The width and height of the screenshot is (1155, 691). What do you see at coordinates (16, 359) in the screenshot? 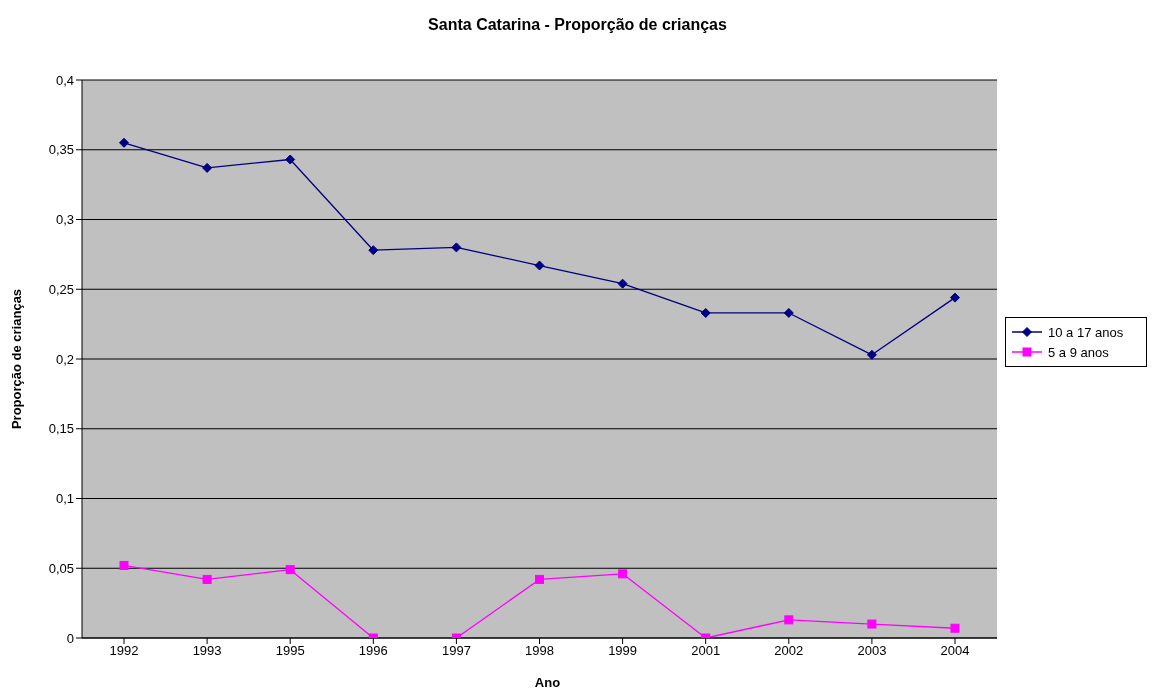
I see `y-axis-title: Proporção de crianças` at bounding box center [16, 359].